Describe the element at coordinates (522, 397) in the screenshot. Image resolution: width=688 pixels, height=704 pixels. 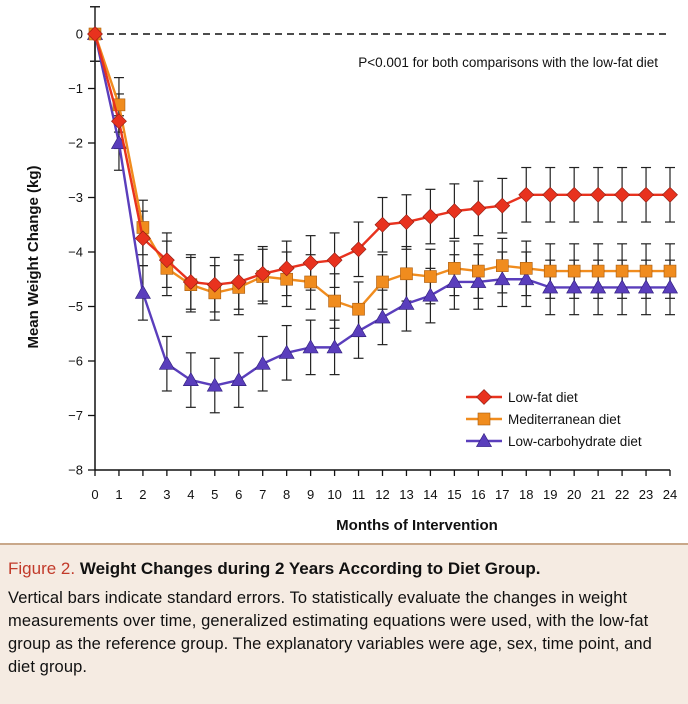
I see `legend-item: Low-fat diet` at that location.